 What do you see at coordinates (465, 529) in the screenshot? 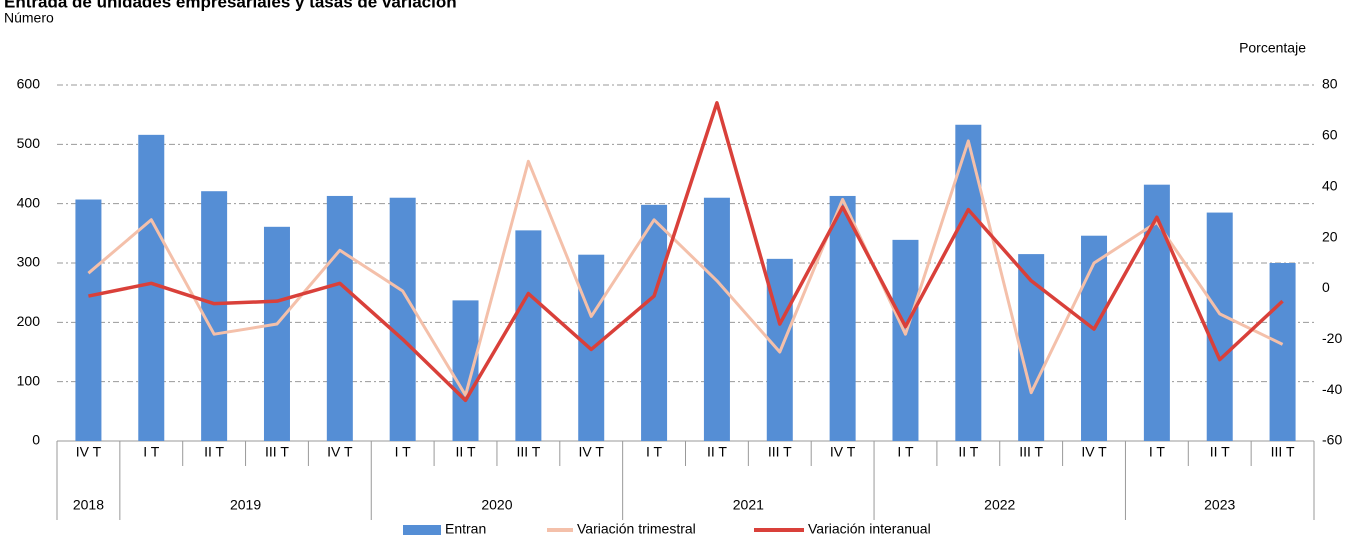
I see `legend-label: Entran` at bounding box center [465, 529].